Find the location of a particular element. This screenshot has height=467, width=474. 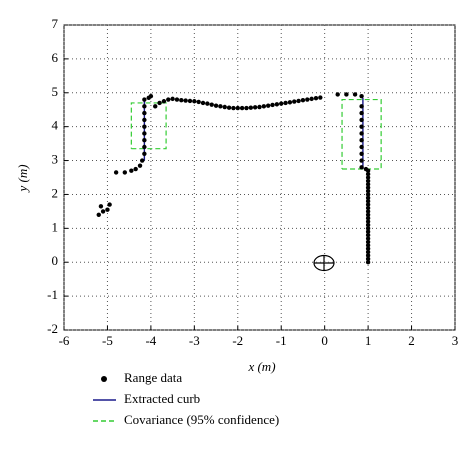

x-tick-label: -1 is located at coordinates (281, 340).